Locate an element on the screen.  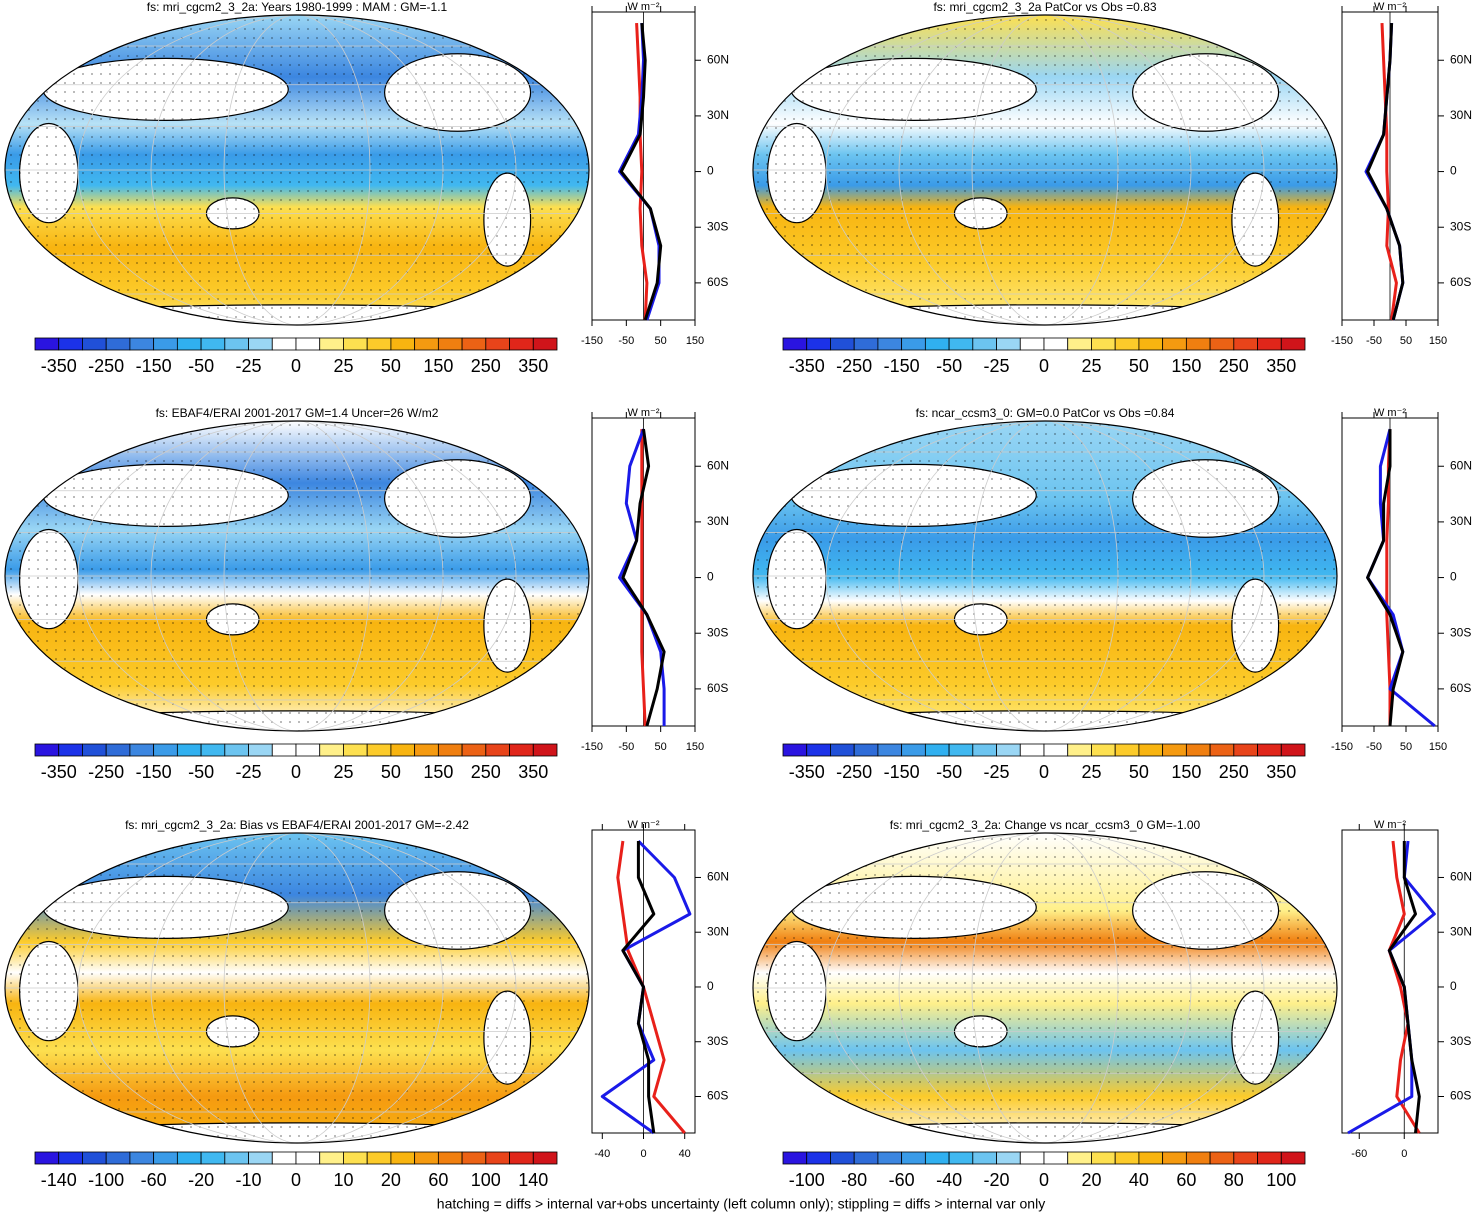
map-title: fs: mri_cgcm2_3_2a PatCor vs Obs =0.83 is located at coordinates (1044, 7).